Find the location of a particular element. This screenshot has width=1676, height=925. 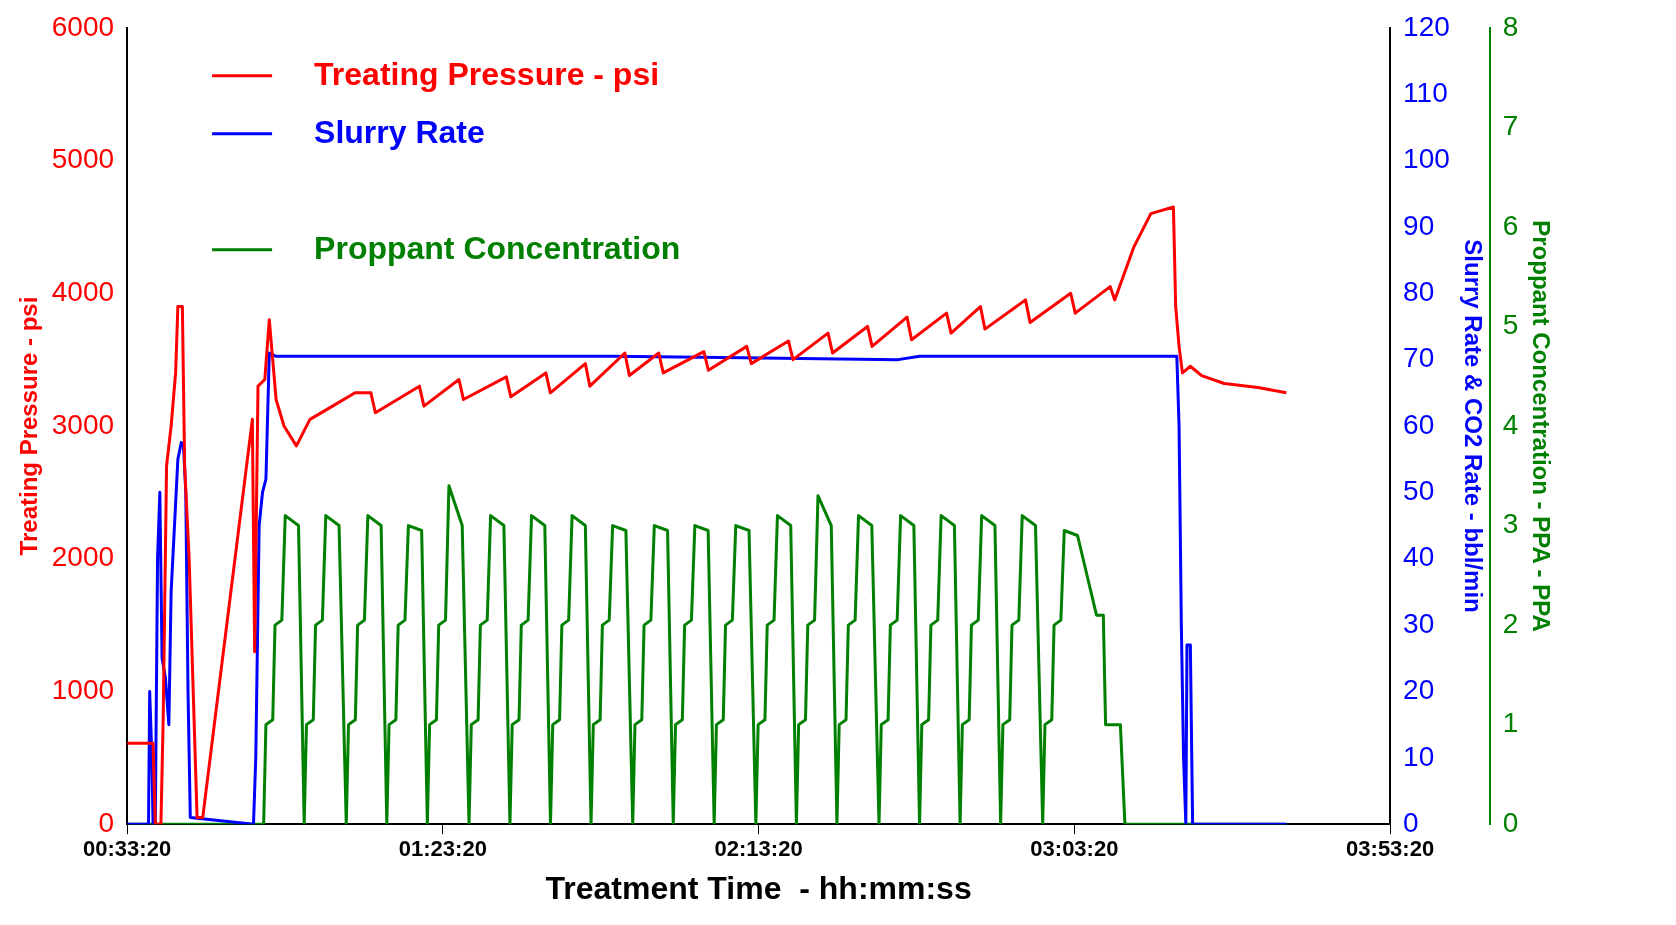

y3-tick-label: 7 is located at coordinates (1510, 126).